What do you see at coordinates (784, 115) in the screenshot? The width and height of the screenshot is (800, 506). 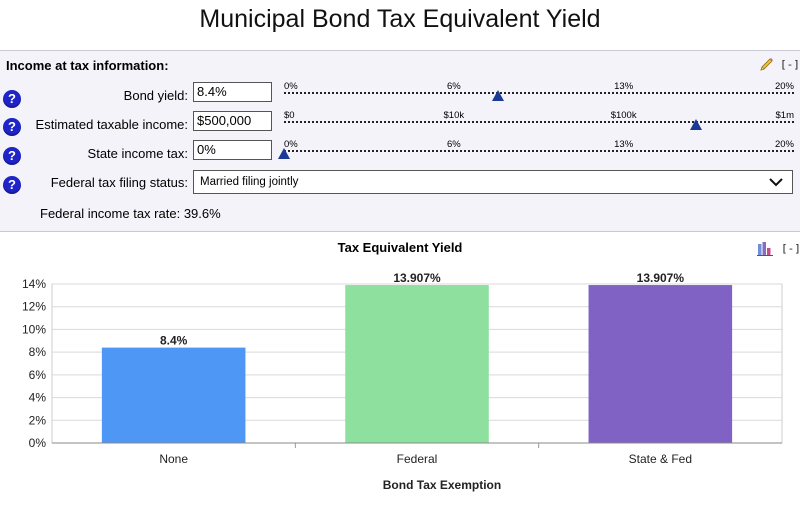 I see `slider-tick: $1m` at bounding box center [784, 115].